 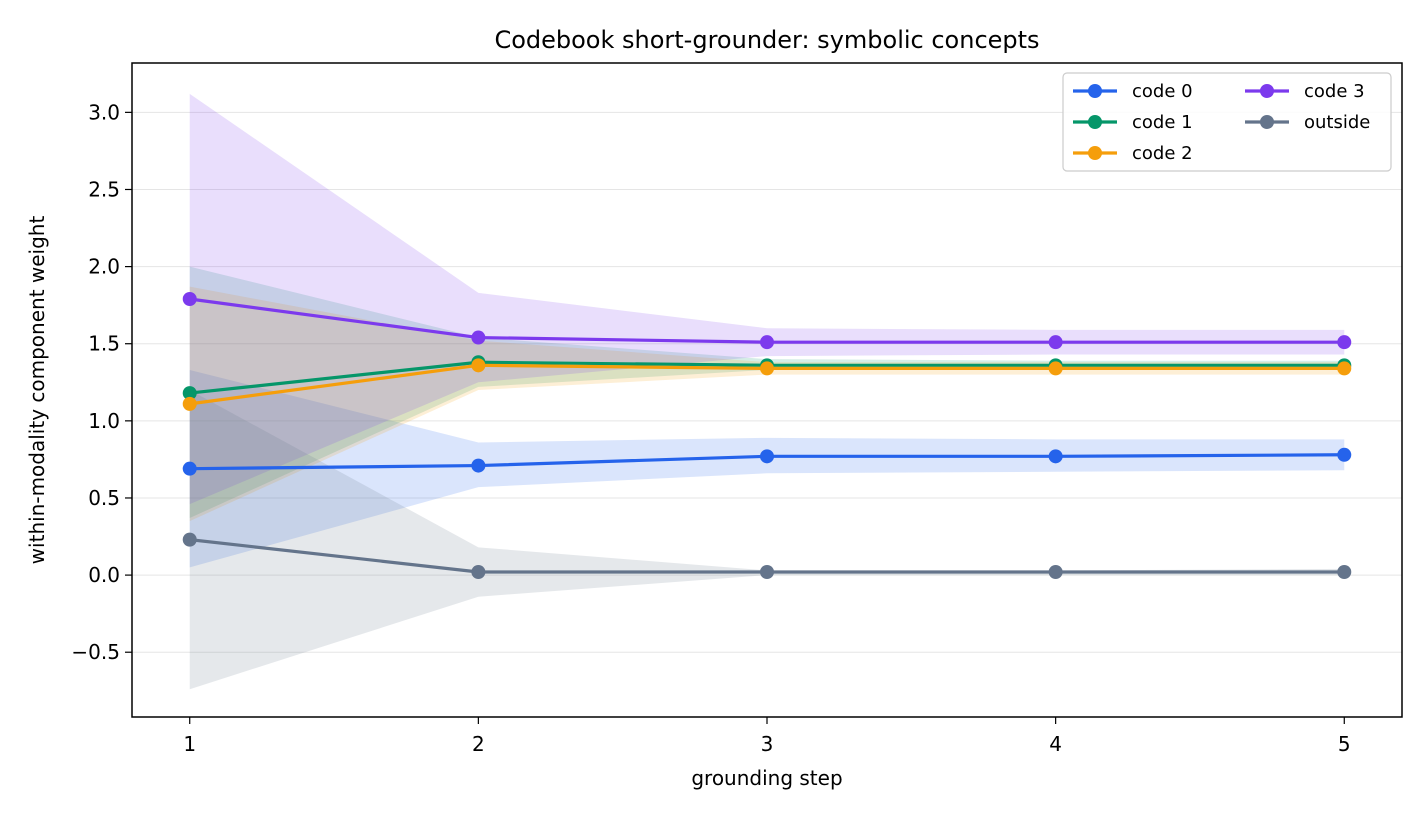 What do you see at coordinates (189, 744) in the screenshot?
I see `x-tick-label: 1` at bounding box center [189, 744].